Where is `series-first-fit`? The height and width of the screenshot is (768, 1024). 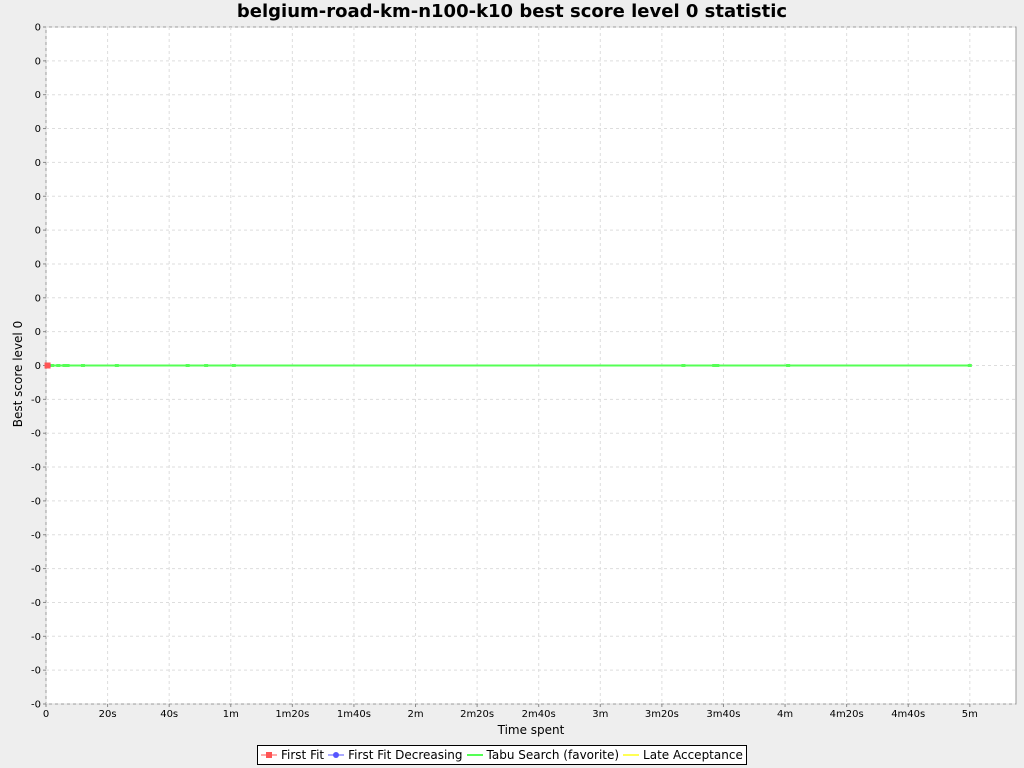 series-first-fit is located at coordinates (47, 365).